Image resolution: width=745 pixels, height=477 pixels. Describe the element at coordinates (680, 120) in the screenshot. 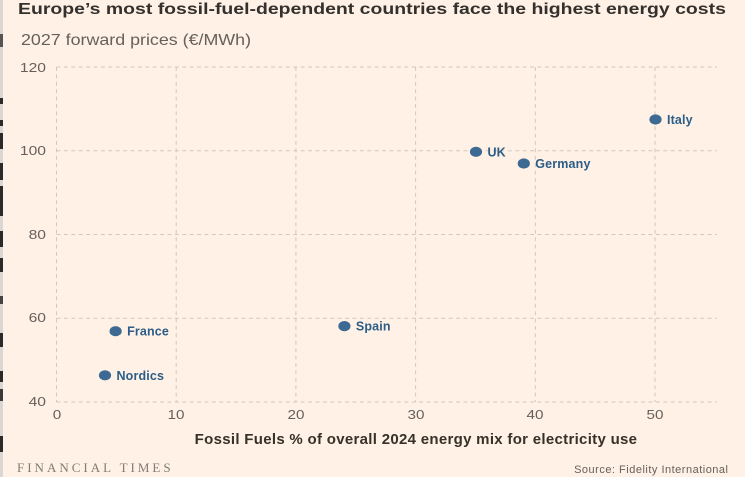

I see `svg-text: Italy` at that location.